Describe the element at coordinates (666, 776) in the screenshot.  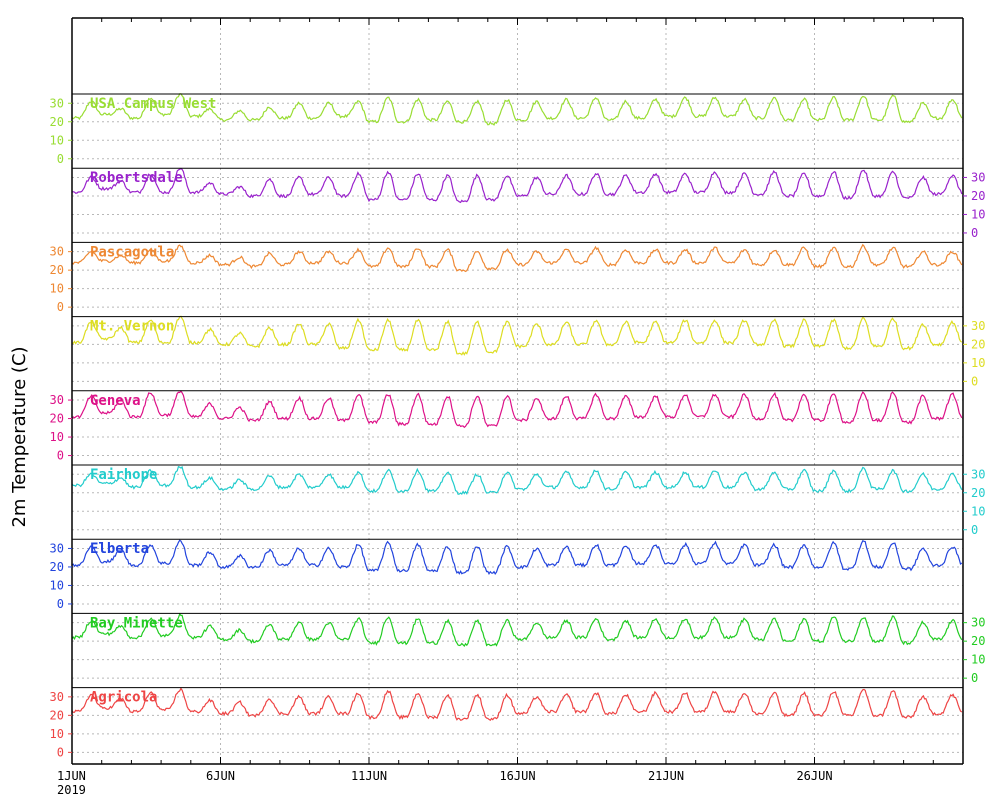
I see `x-tick-label: 21JUN` at that location.